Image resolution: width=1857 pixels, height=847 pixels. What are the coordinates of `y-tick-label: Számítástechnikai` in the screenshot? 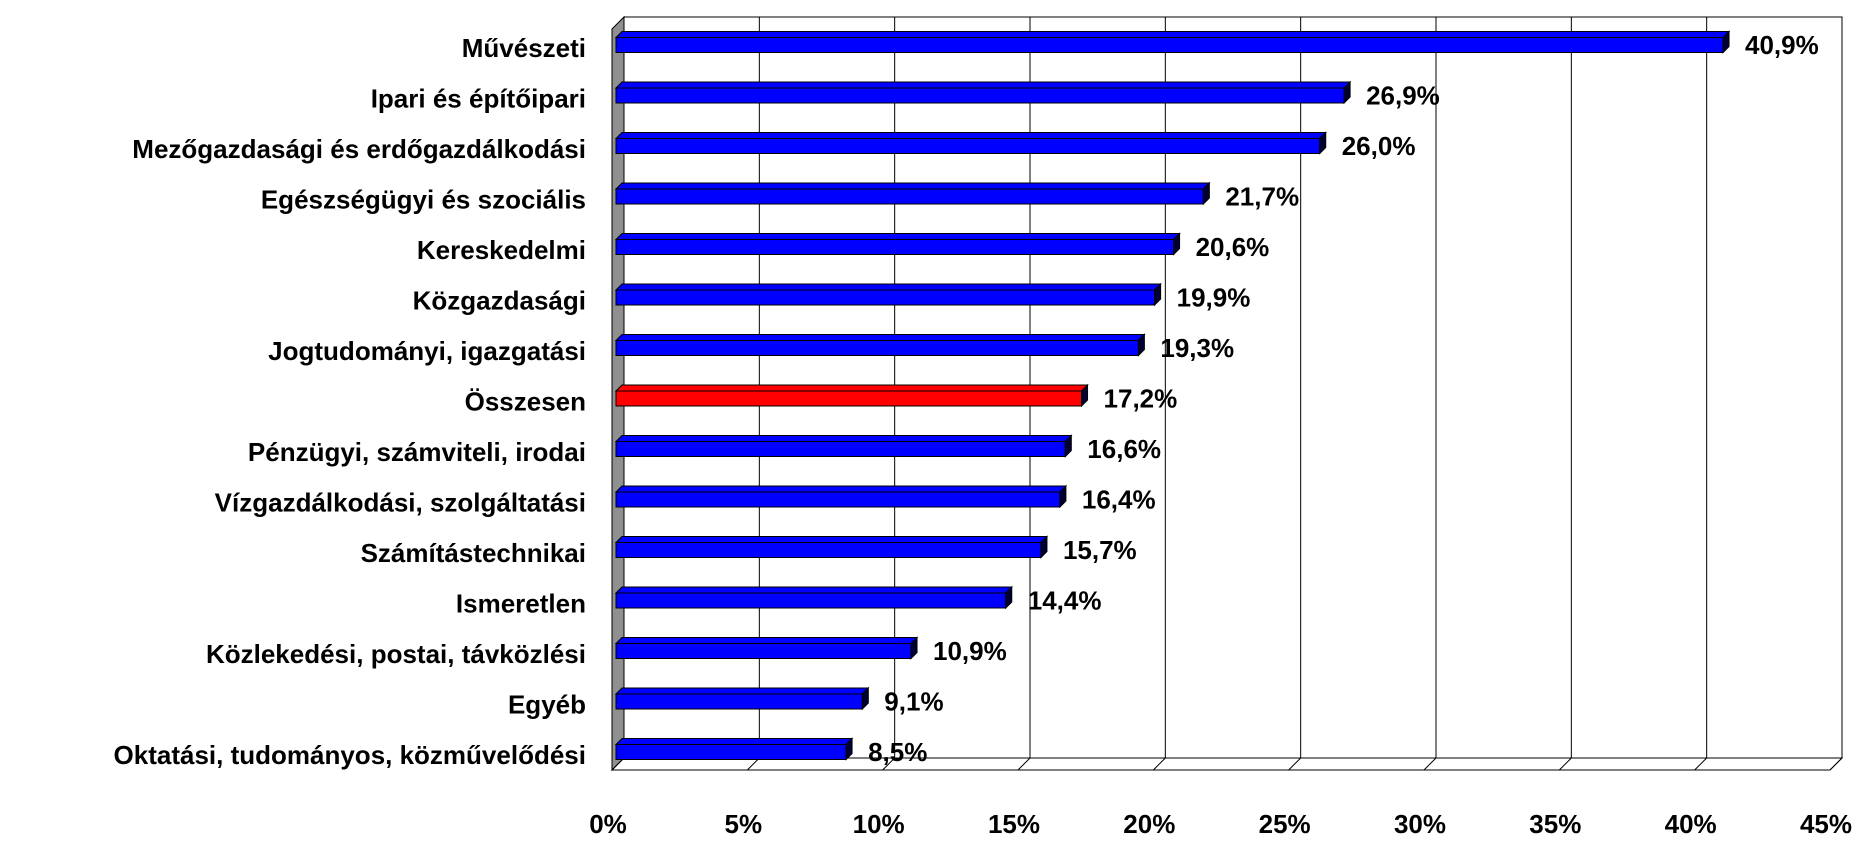 It's located at (473, 553).